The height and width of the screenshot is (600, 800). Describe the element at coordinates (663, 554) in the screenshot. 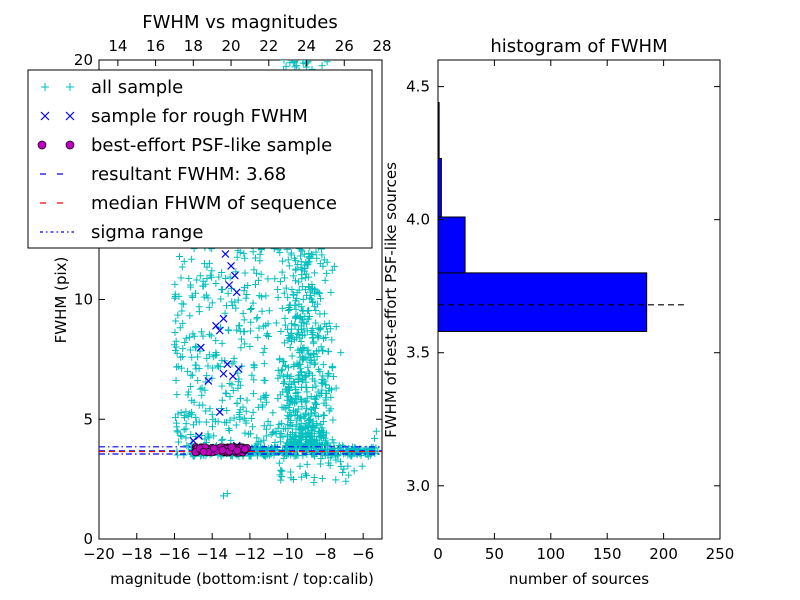

I see `x-tick-label: 200` at that location.